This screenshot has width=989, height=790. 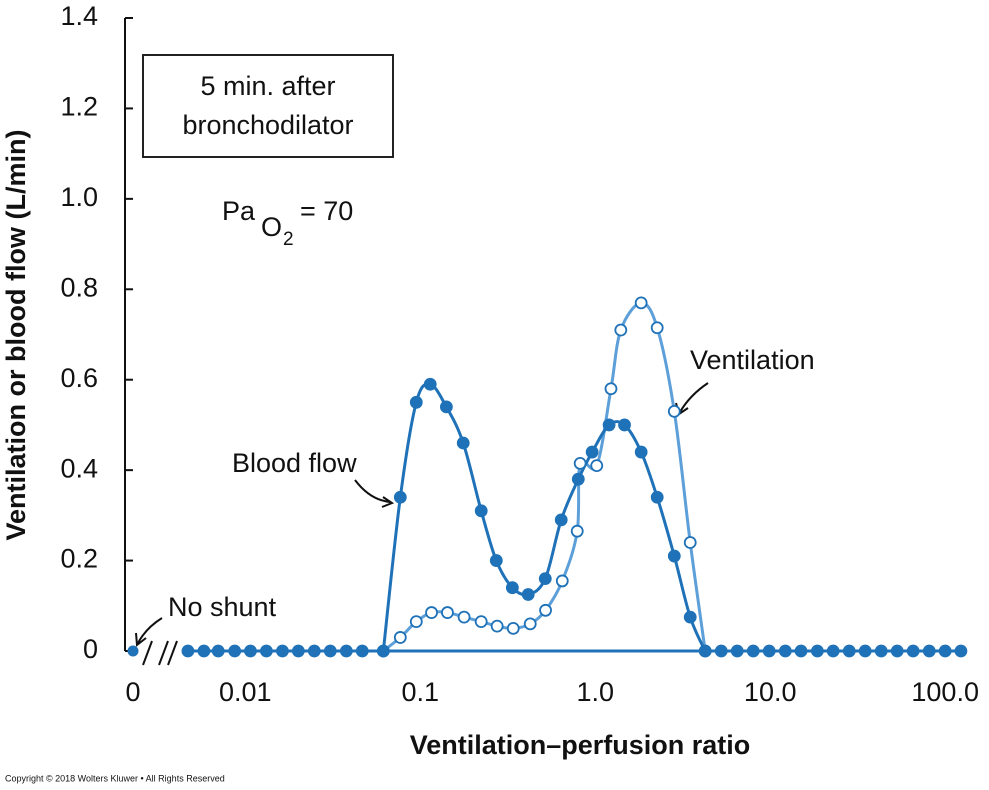 I want to click on y-tick-label: 0.2, so click(x=79, y=559).